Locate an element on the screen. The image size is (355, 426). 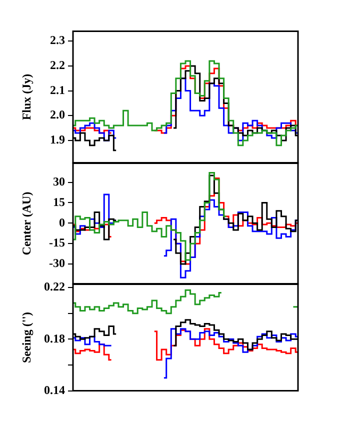
y-tick-label: 15 is located at coordinates (59, 201).